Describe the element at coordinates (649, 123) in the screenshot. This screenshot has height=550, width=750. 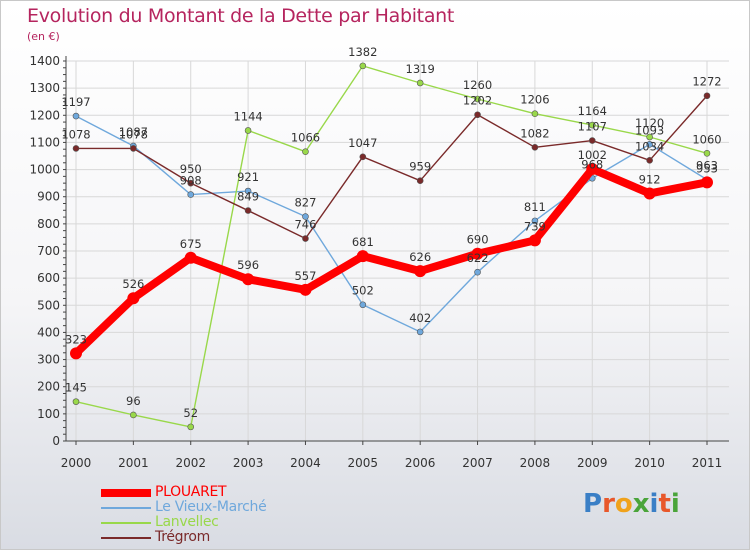
I see `data-label: 1120` at that location.